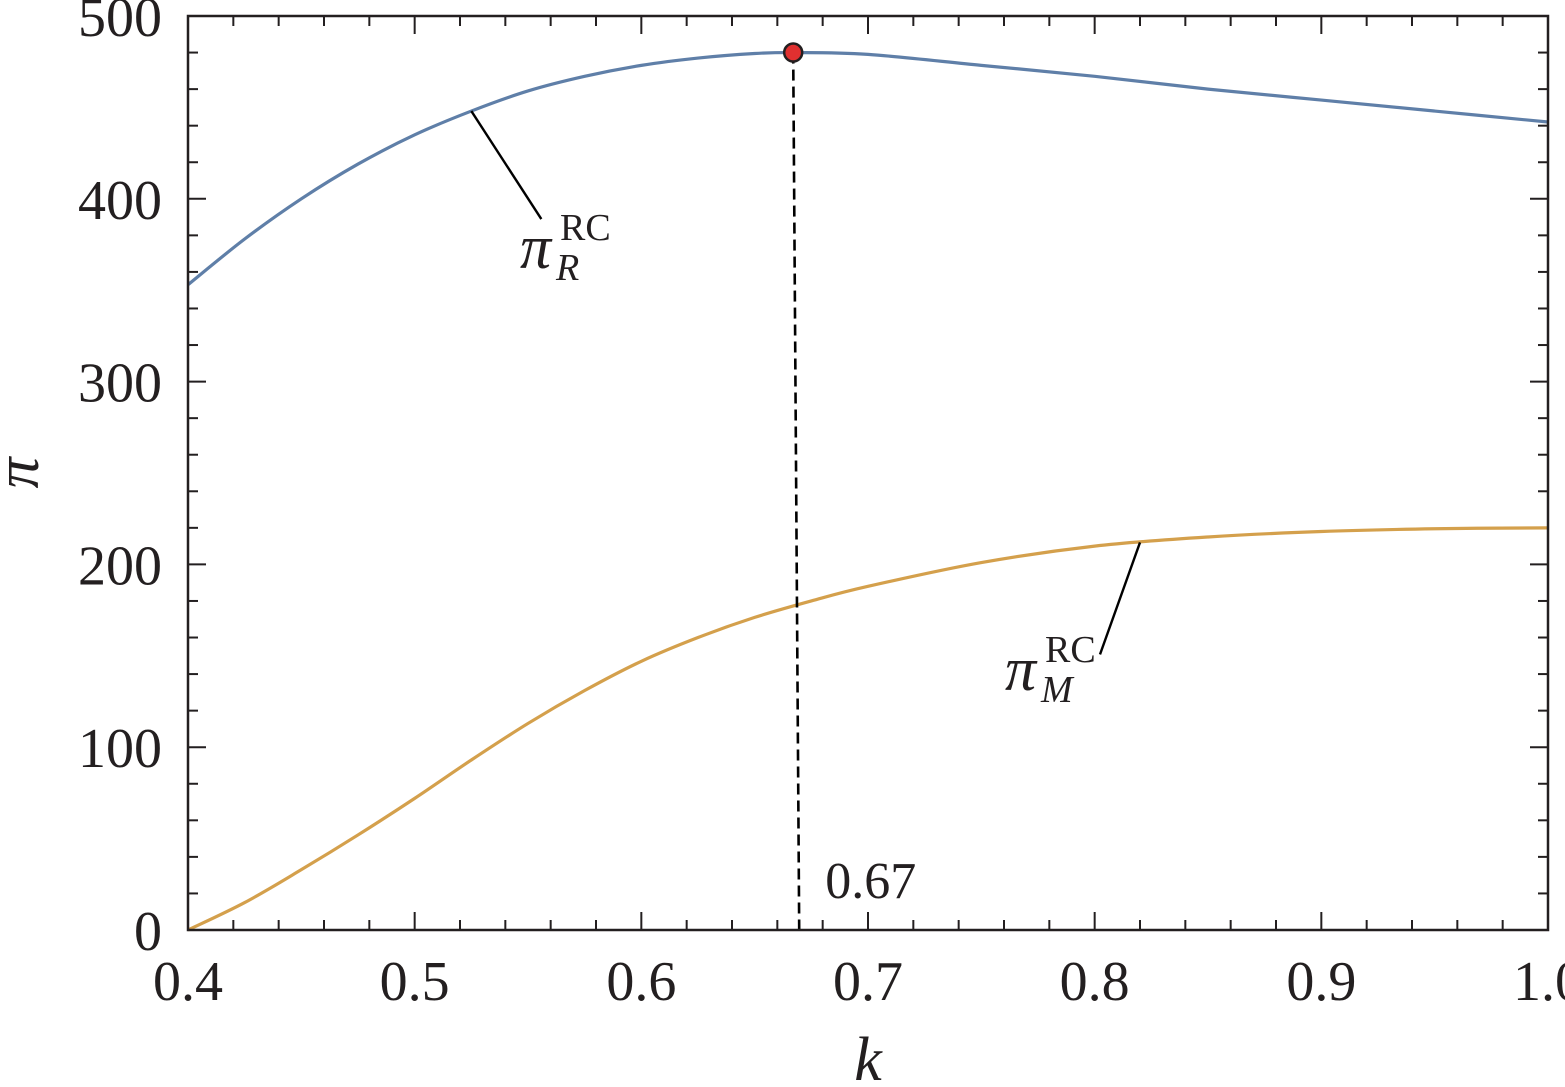  What do you see at coordinates (120, 24) in the screenshot?
I see `y-tick-label: 500` at bounding box center [120, 24].